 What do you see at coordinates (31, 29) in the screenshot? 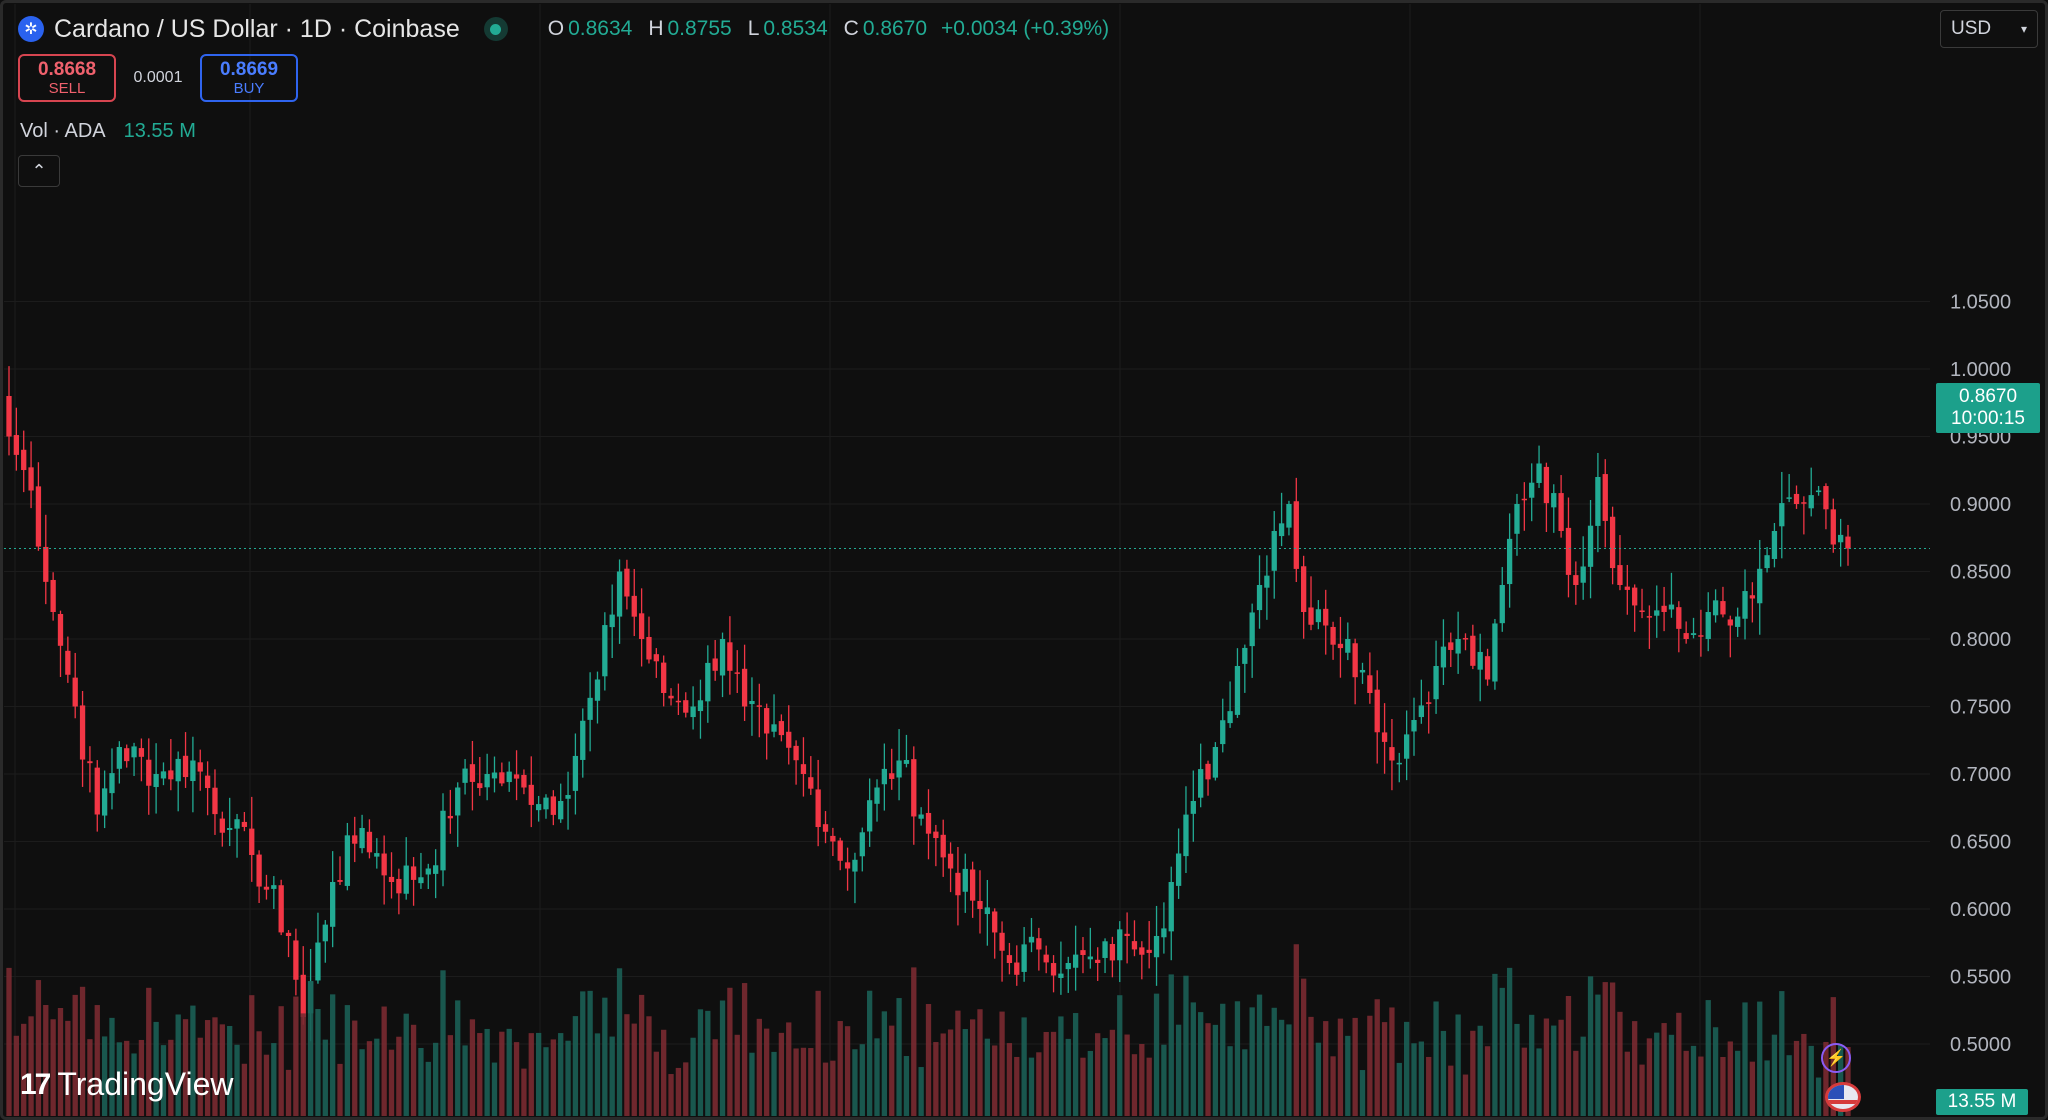
I see `cardano-icon: ✲` at bounding box center [31, 29].